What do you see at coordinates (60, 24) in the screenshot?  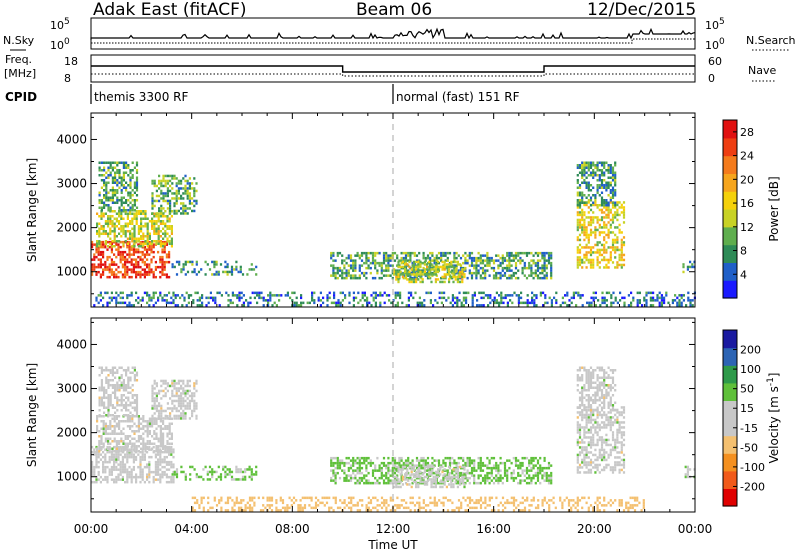 I see `noise-left-tick-top: 105` at bounding box center [60, 24].